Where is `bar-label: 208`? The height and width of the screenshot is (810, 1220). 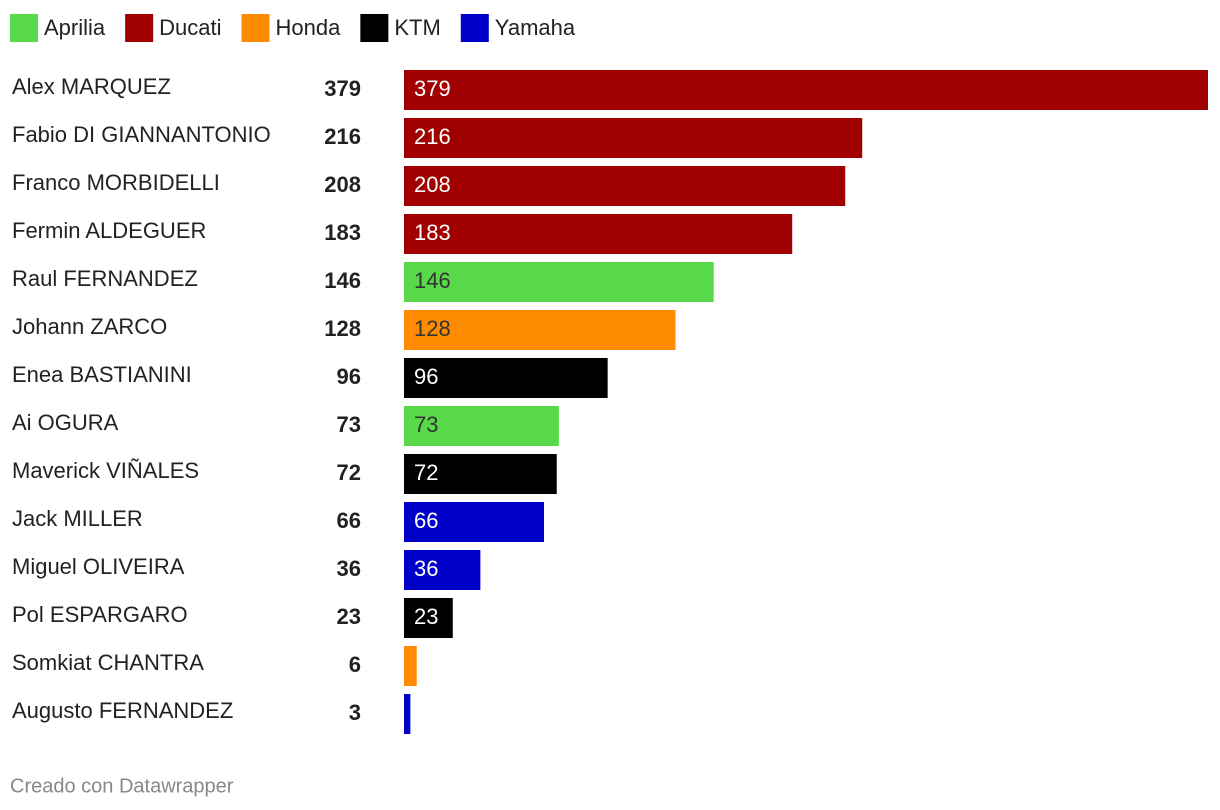
bar-label: 208 is located at coordinates (432, 184).